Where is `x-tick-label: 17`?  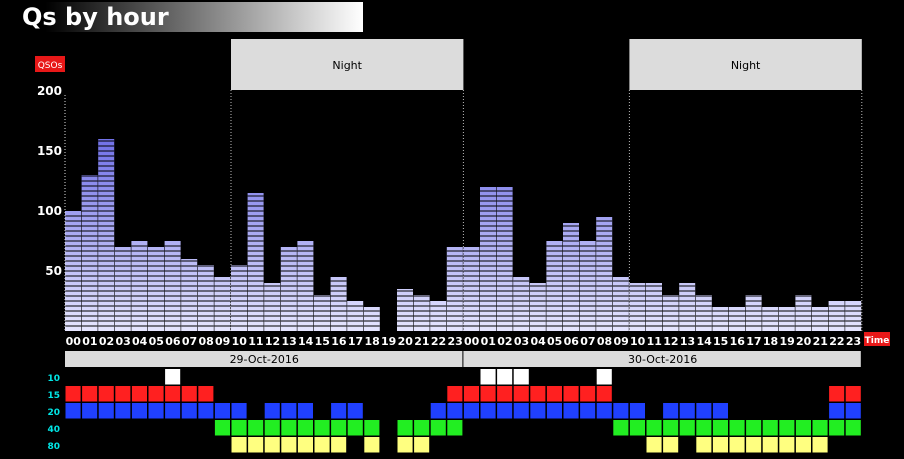
x-tick-label: 17 is located at coordinates (355, 341).